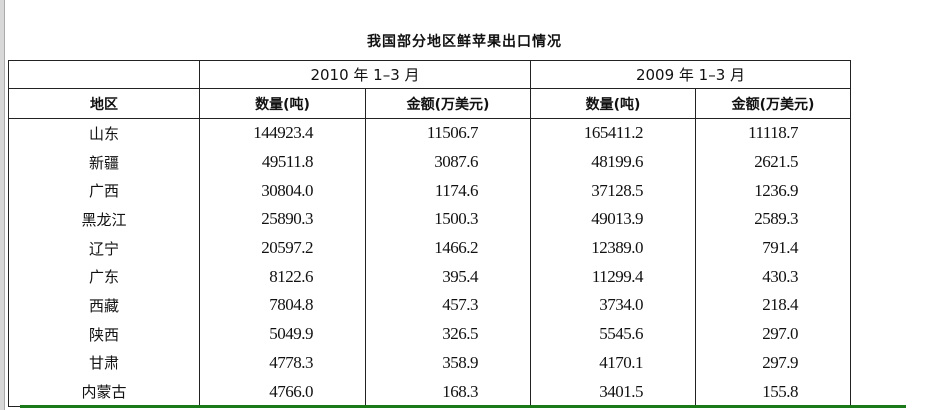  I want to click on table-row: 西藏 7804.8 457.3 3734.0 218.4, so click(429, 305).